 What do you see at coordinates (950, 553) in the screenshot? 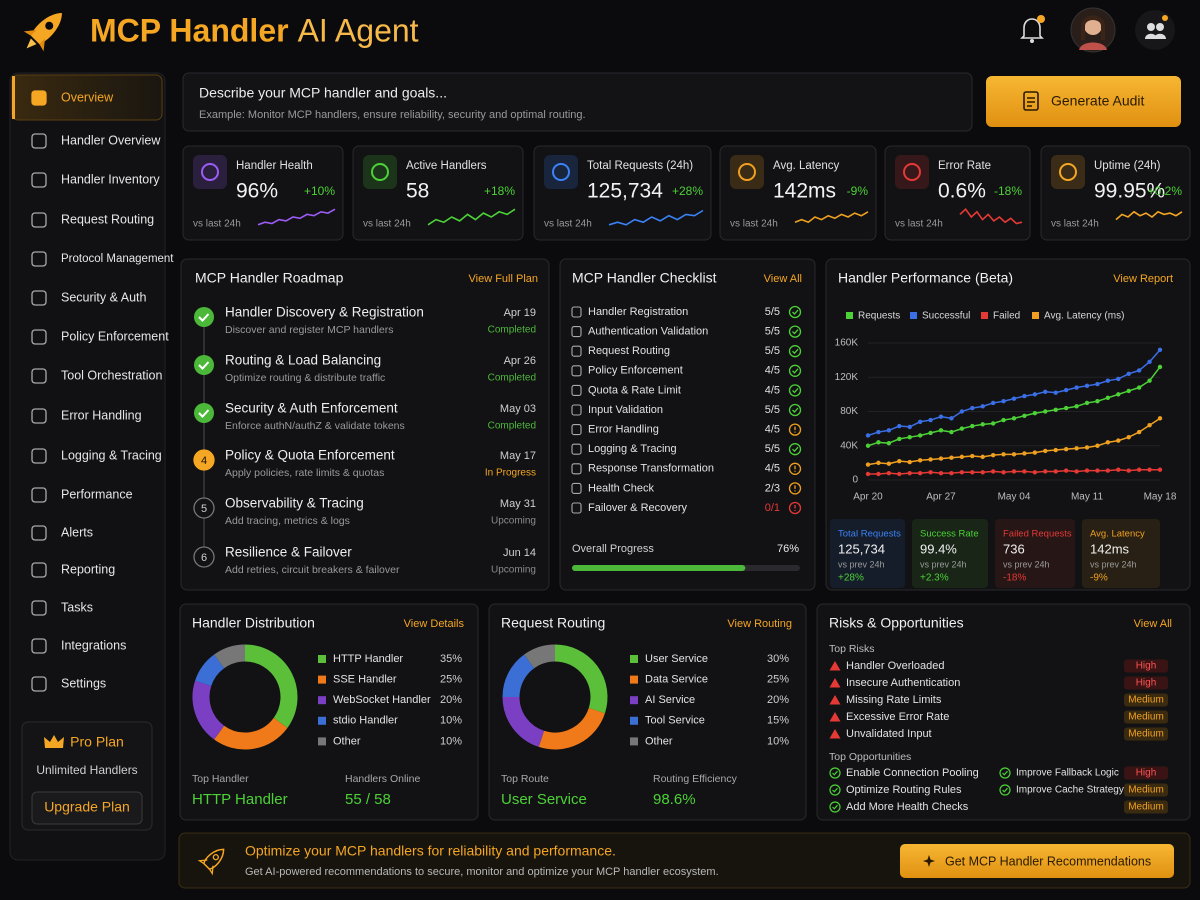
I see `stat-card` at bounding box center [950, 553].